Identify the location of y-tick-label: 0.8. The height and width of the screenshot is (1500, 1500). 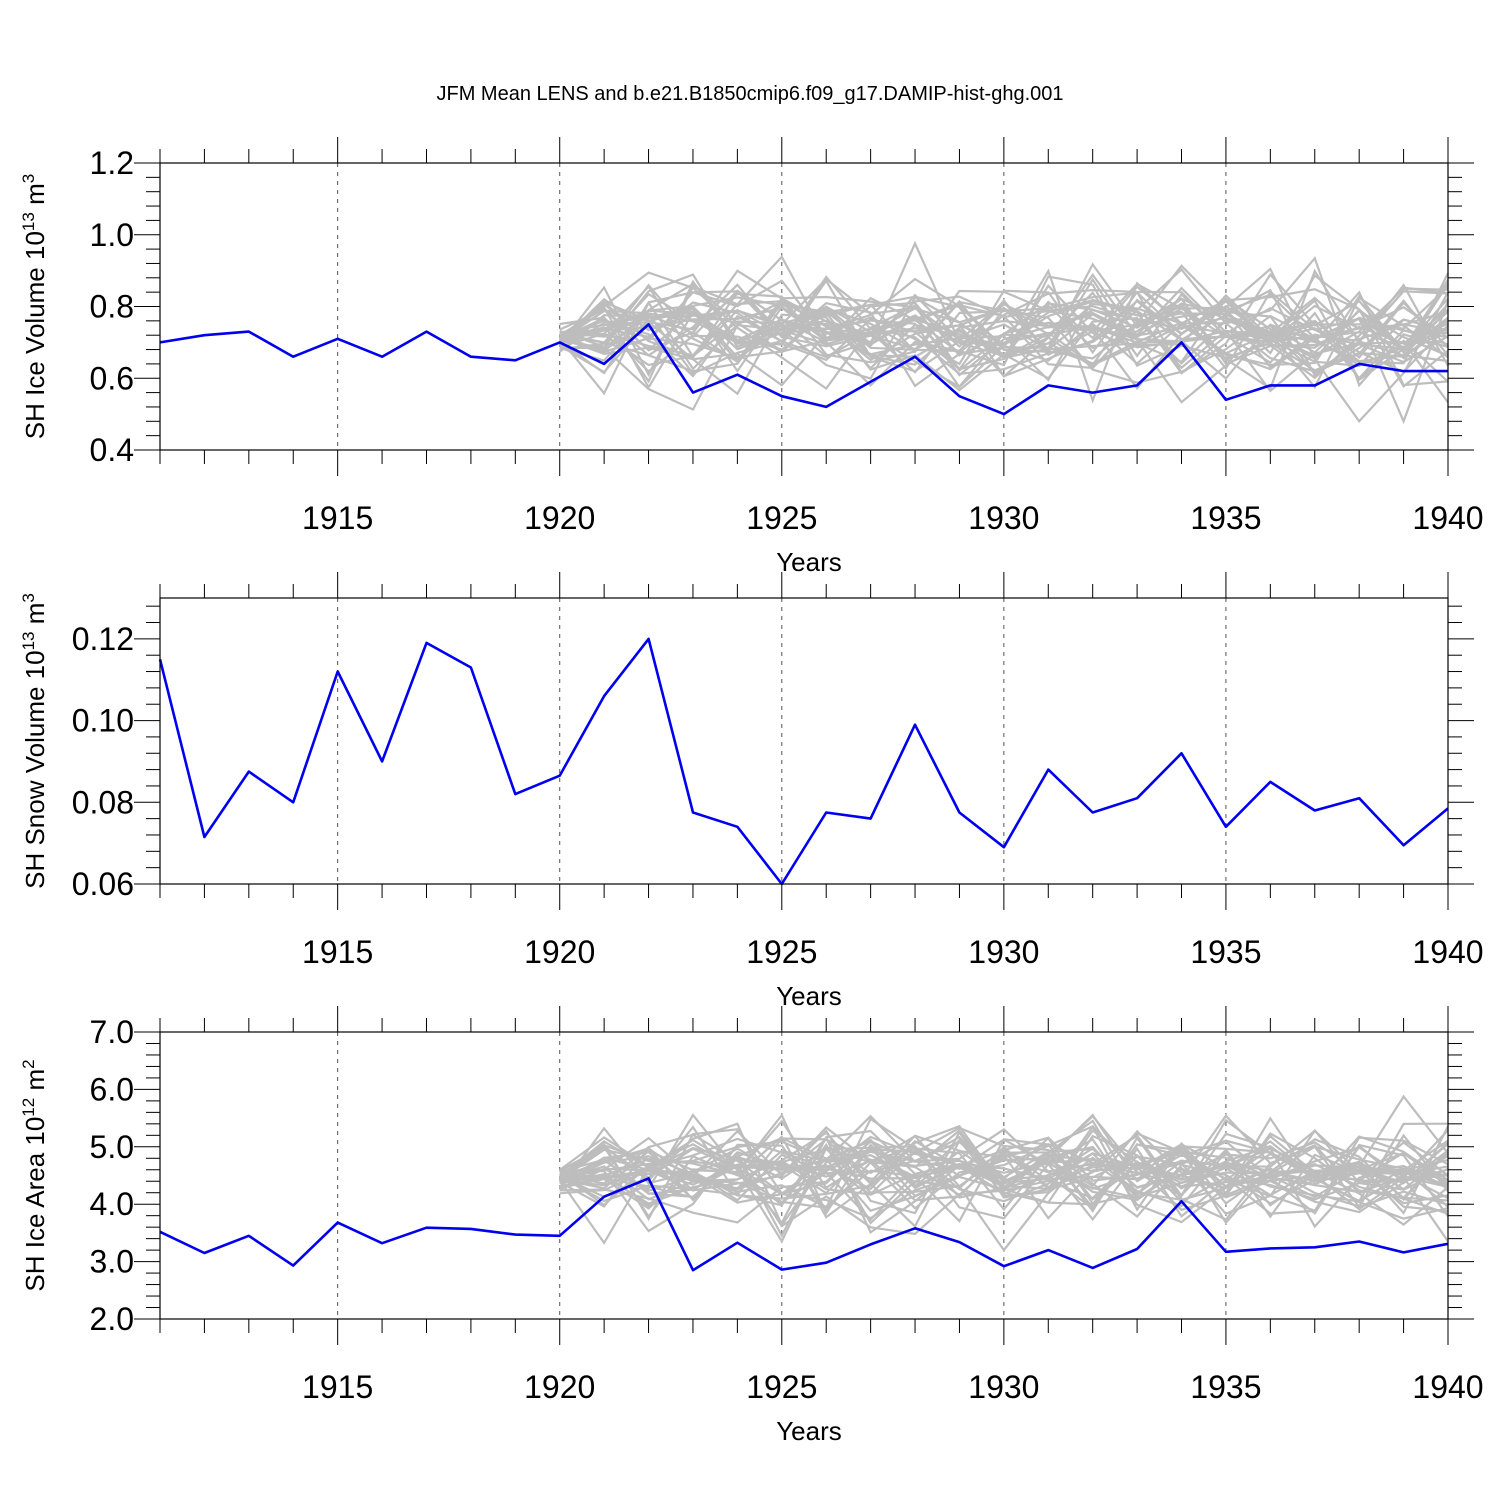
(112, 307).